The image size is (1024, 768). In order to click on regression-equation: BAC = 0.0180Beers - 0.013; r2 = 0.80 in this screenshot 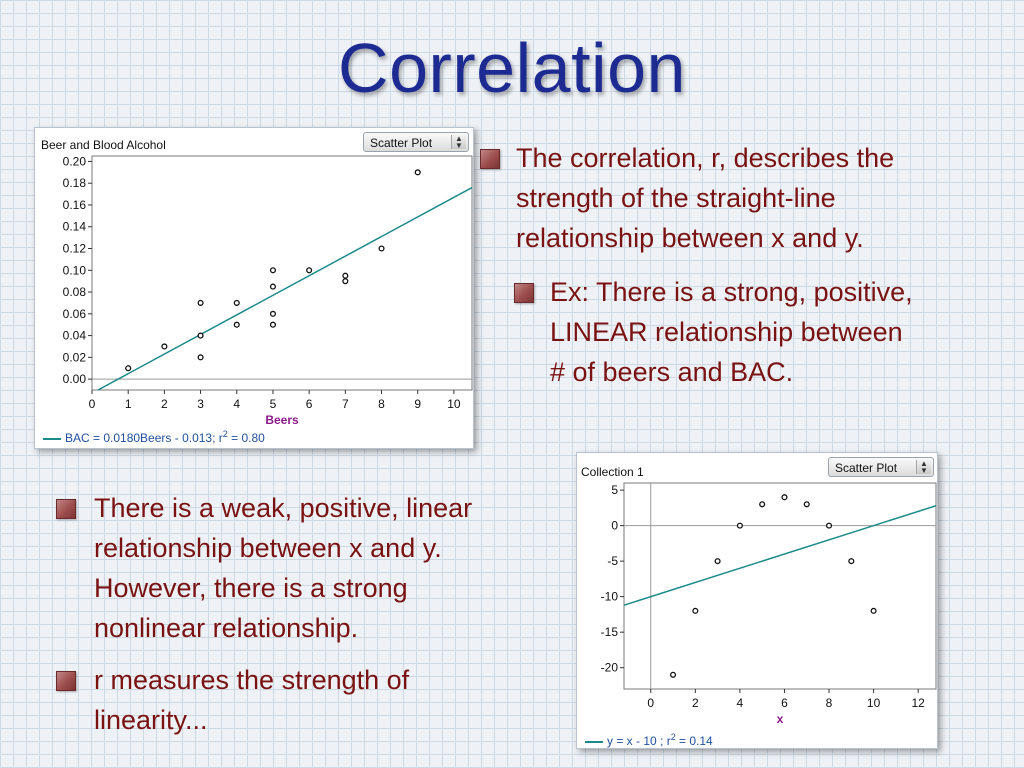, I will do `click(154, 437)`.